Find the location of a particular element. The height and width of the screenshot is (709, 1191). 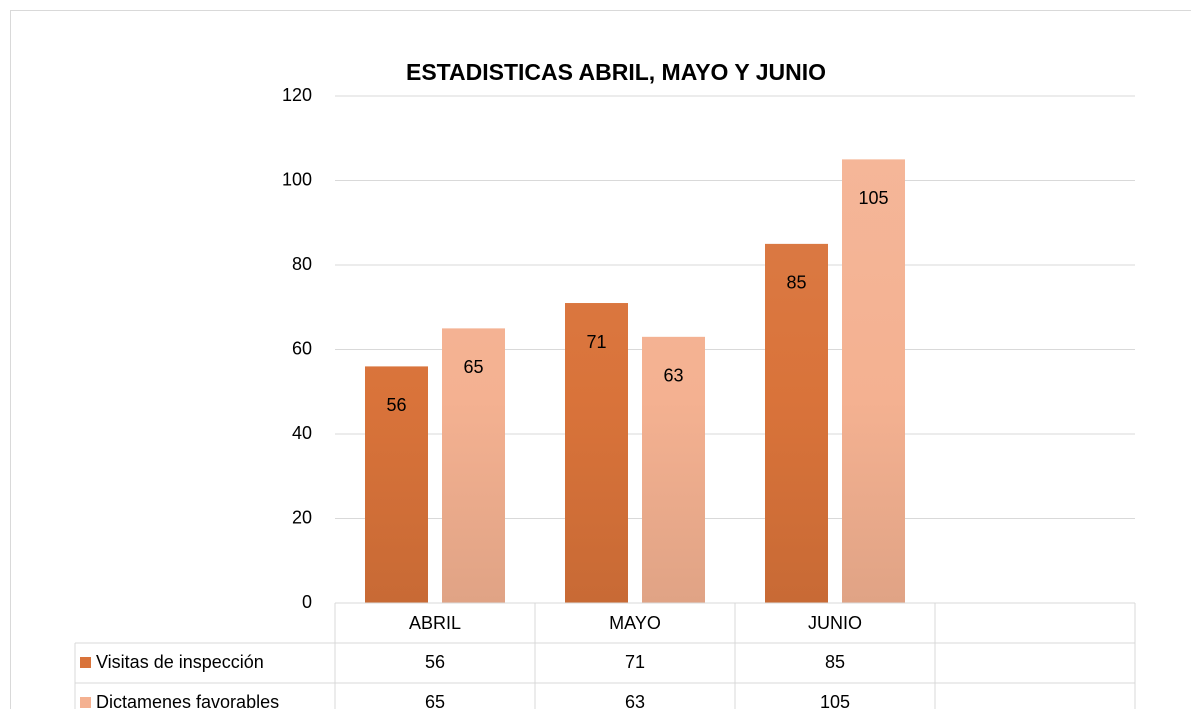

data-label: 85 is located at coordinates (796, 283).